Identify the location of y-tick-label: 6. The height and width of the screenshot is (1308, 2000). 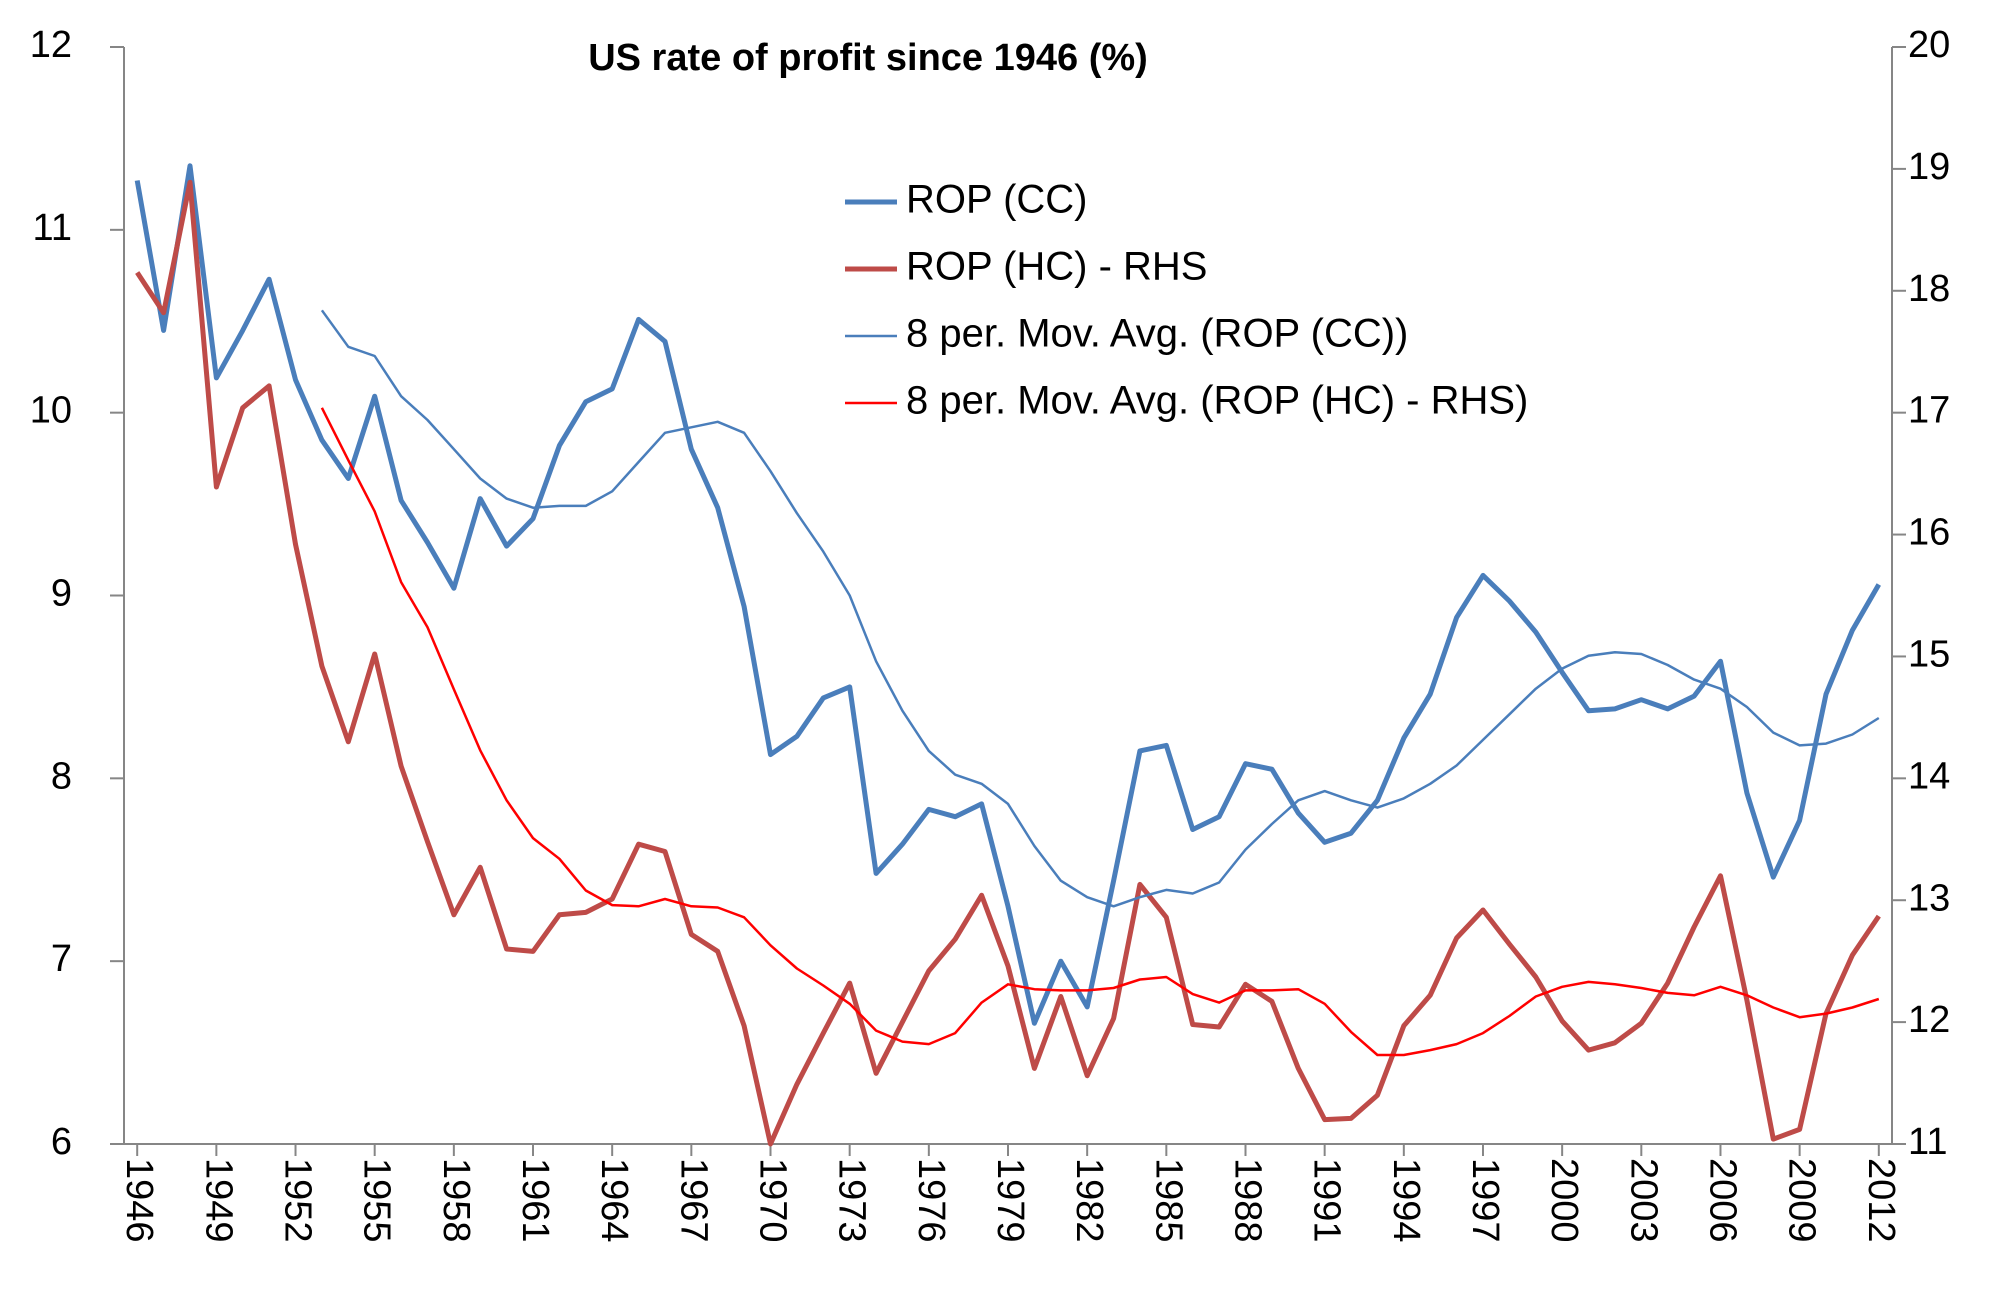
(61, 1142).